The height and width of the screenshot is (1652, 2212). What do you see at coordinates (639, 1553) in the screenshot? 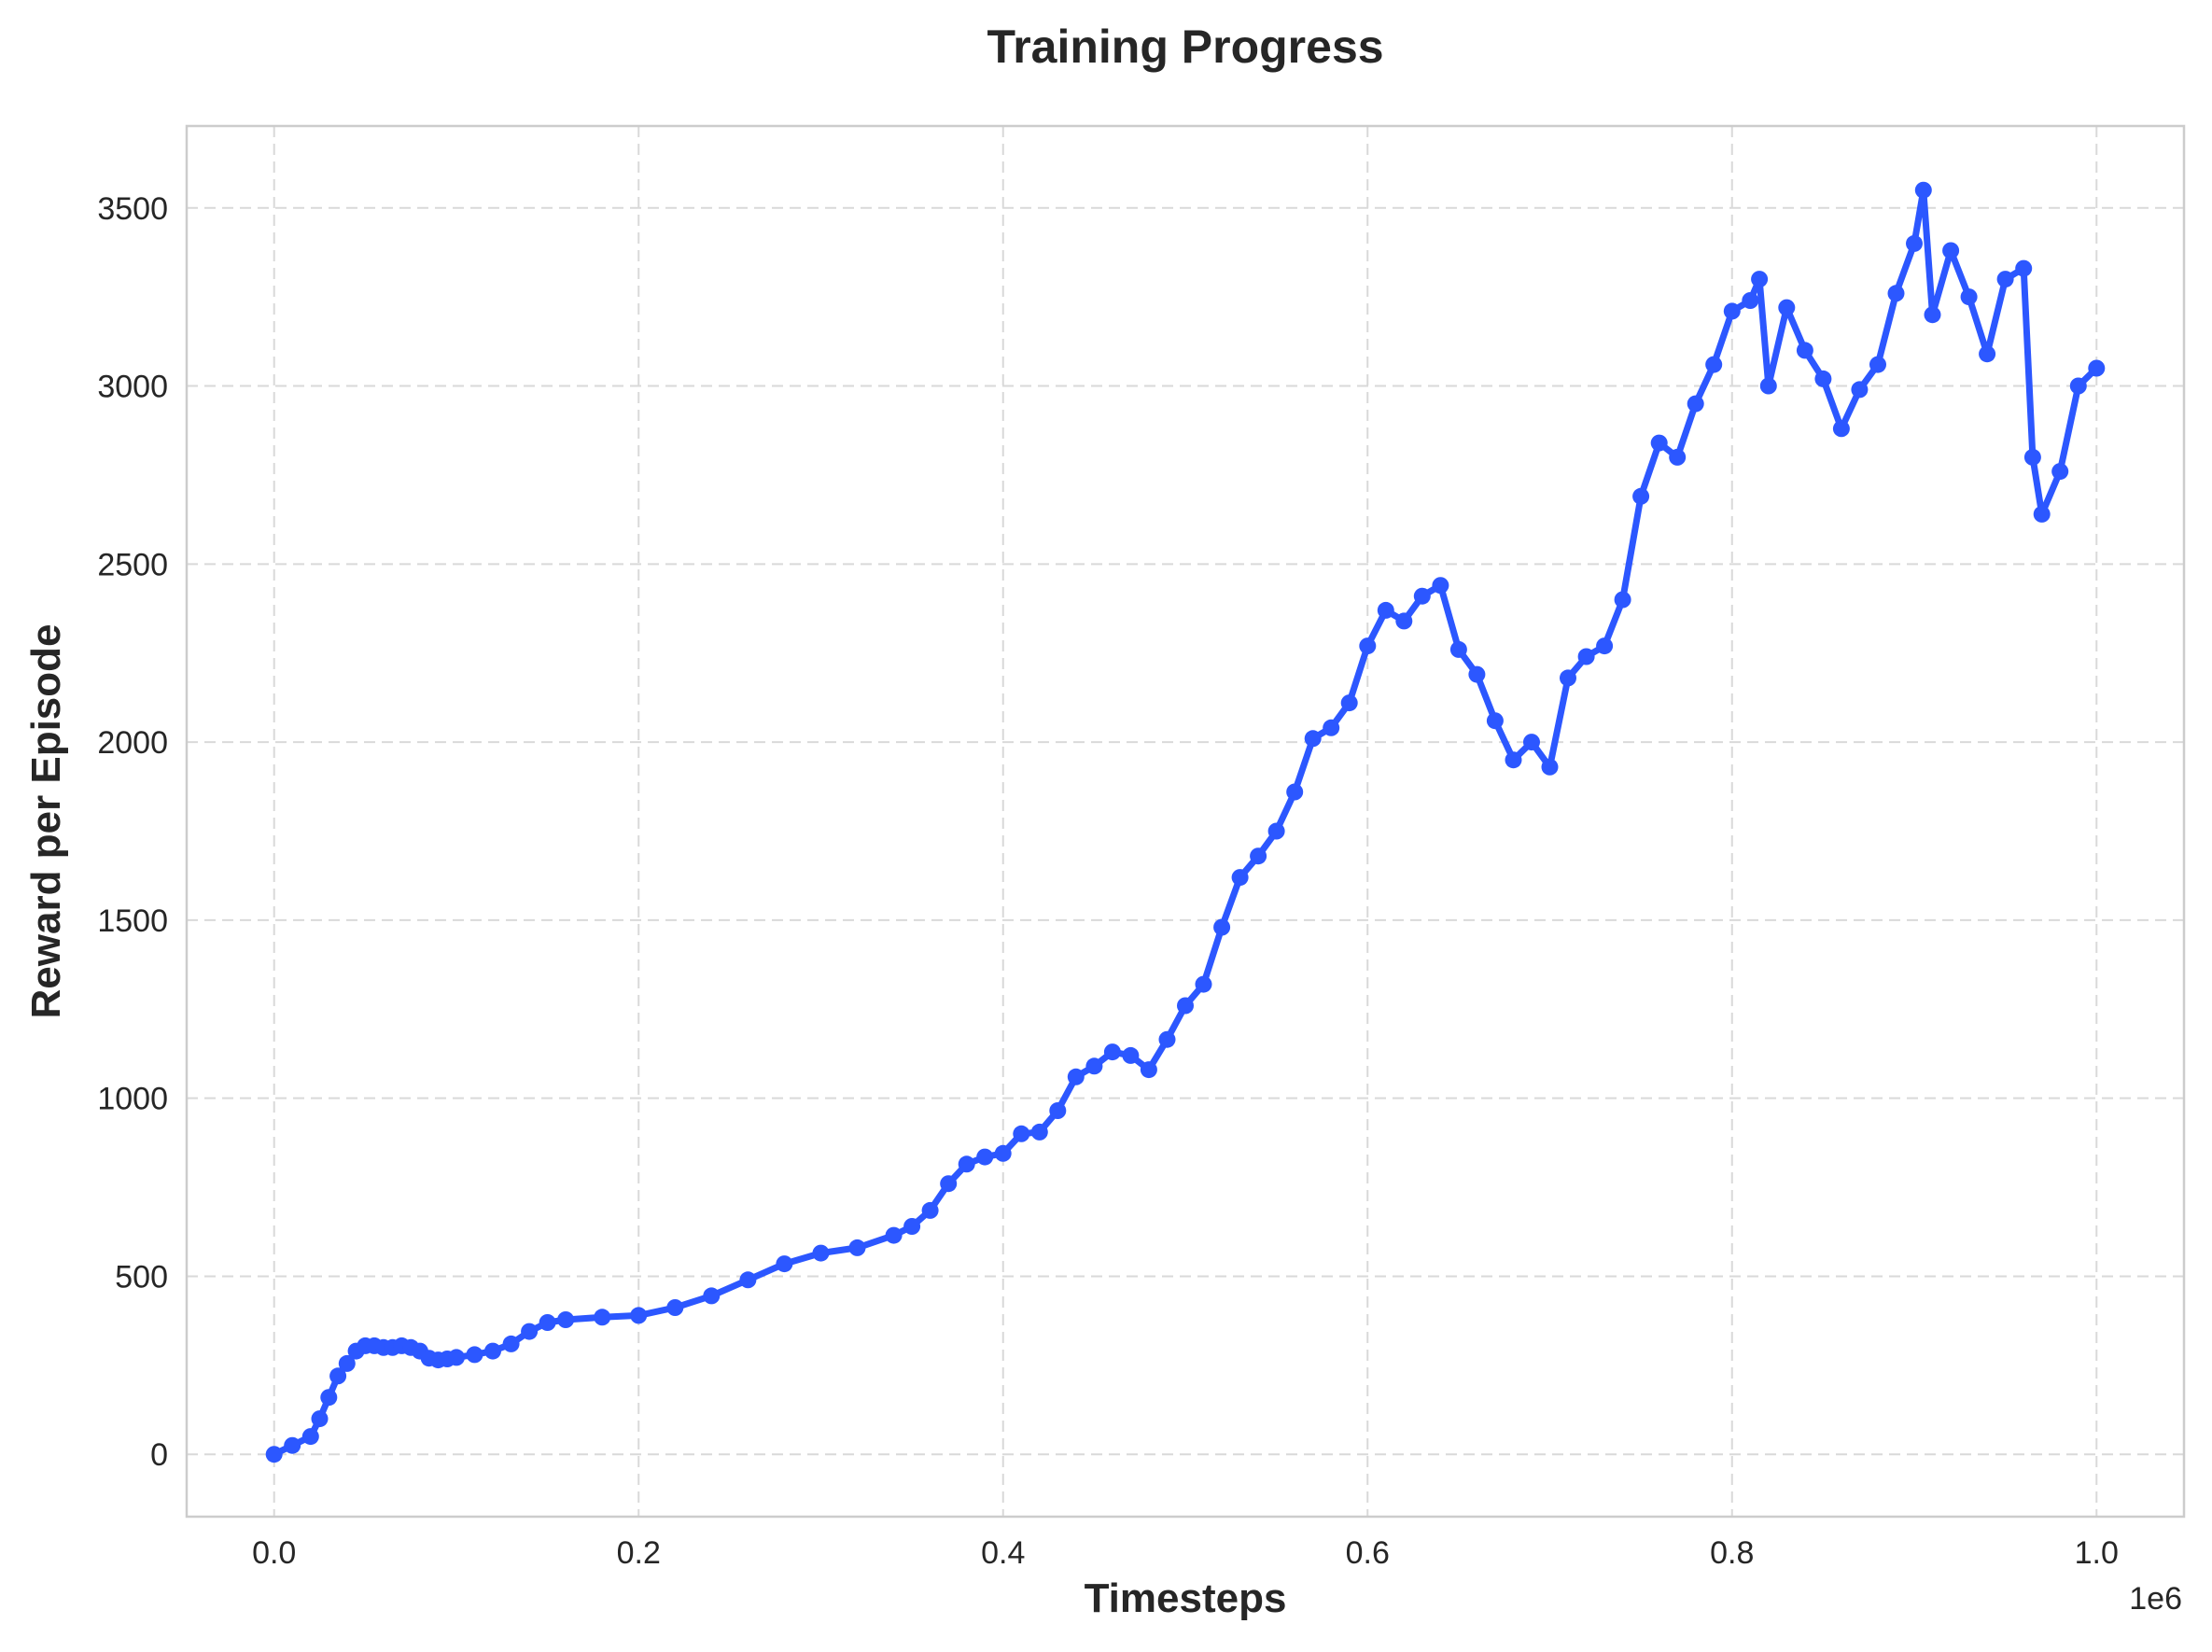
I see `x-tick-label: 0.2` at bounding box center [639, 1553].